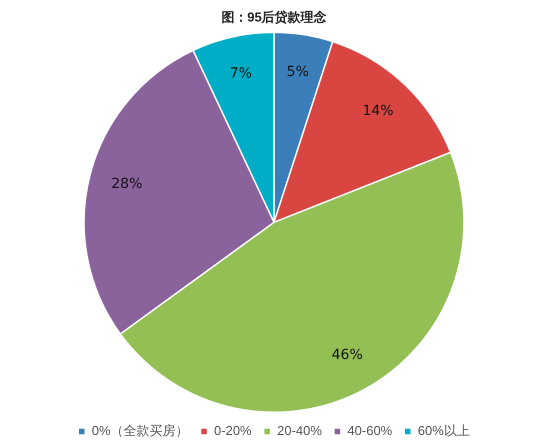 The height and width of the screenshot is (448, 548). I want to click on data-label: 14%, so click(378, 111).